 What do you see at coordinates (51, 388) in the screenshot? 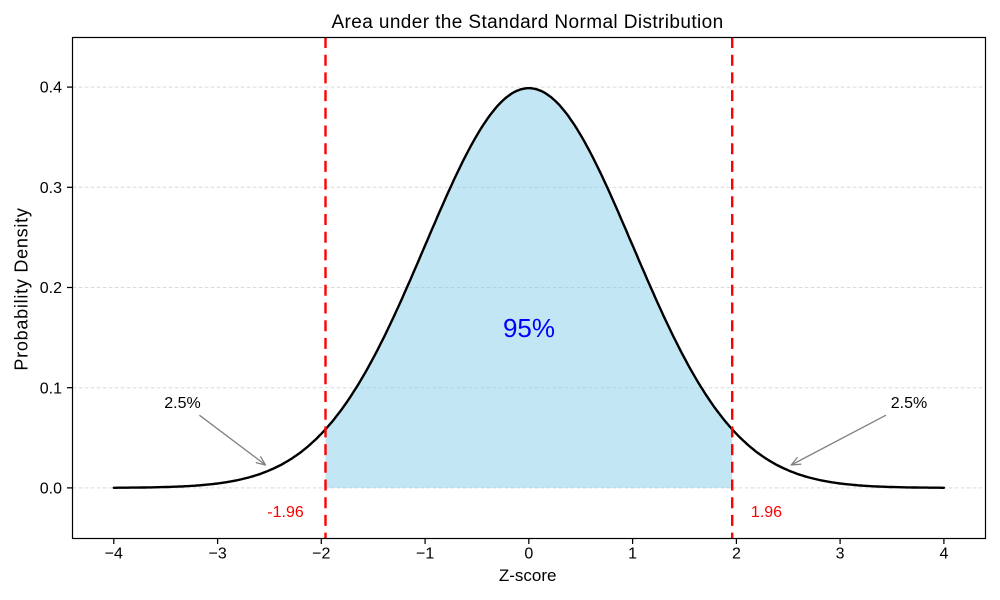
I see `svg-text: 0.1` at bounding box center [51, 388].